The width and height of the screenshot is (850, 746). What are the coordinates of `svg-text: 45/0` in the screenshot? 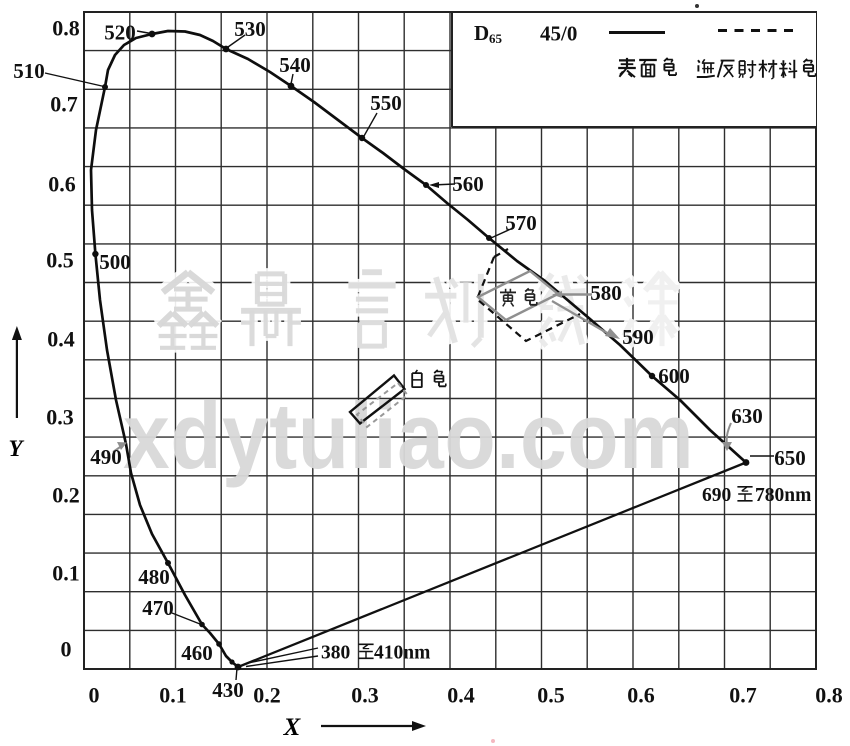 It's located at (558, 34).